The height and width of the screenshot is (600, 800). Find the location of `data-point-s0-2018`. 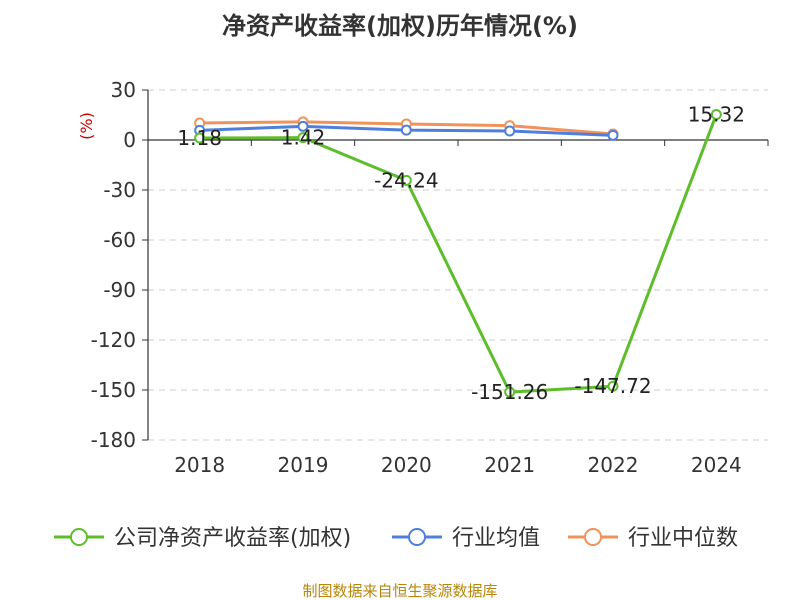

data-point-s0-2018 is located at coordinates (200, 138).